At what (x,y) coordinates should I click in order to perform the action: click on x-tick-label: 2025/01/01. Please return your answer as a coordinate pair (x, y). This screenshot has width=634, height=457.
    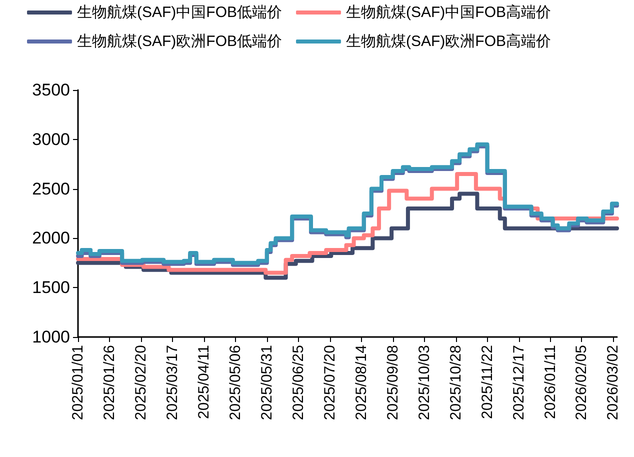
    Looking at the image, I should click on (78, 382).